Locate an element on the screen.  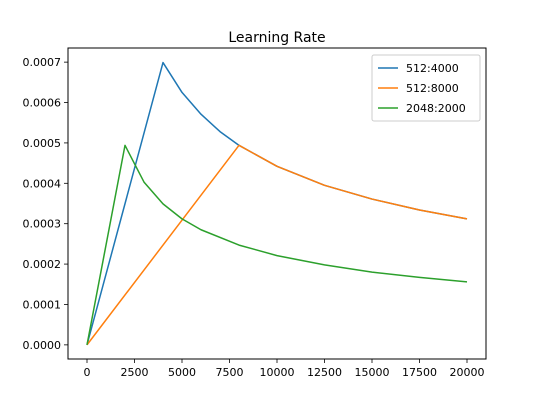
x-tick-label: 10000 is located at coordinates (277, 372).